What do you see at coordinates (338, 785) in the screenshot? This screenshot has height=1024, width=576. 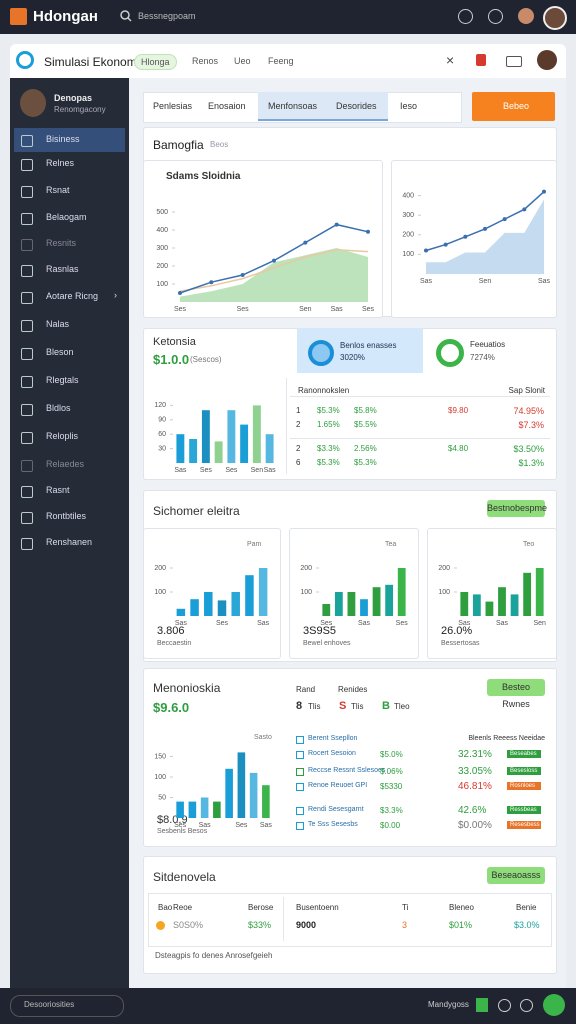 I see `list-label: Renoe Reuoet GPI` at bounding box center [338, 785].